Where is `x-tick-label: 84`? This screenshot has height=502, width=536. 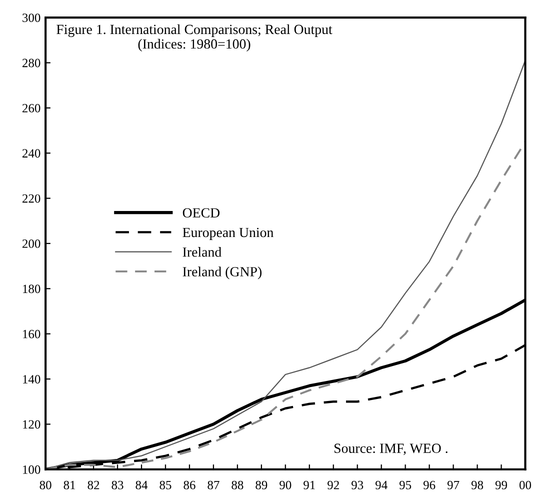 x-tick-label: 84 is located at coordinates (142, 485).